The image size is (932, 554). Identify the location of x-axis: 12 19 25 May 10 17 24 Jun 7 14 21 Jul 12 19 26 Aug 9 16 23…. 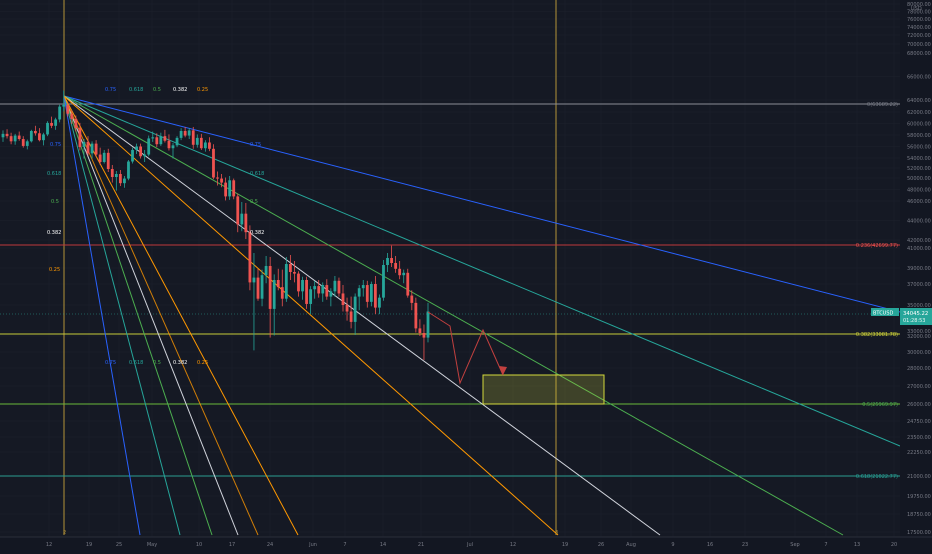
(471, 545).